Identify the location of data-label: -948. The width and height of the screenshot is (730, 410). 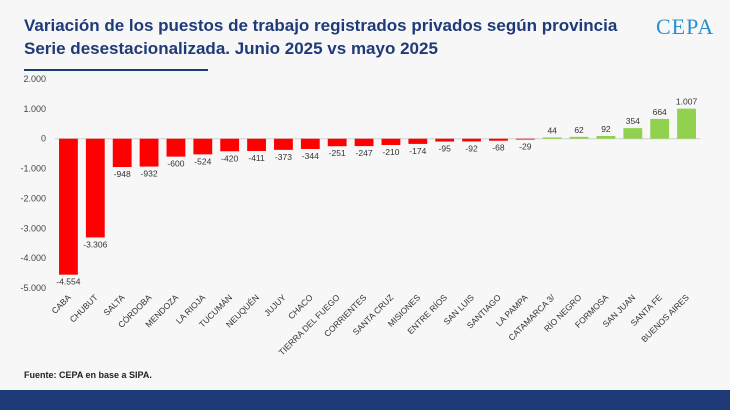
(122, 174).